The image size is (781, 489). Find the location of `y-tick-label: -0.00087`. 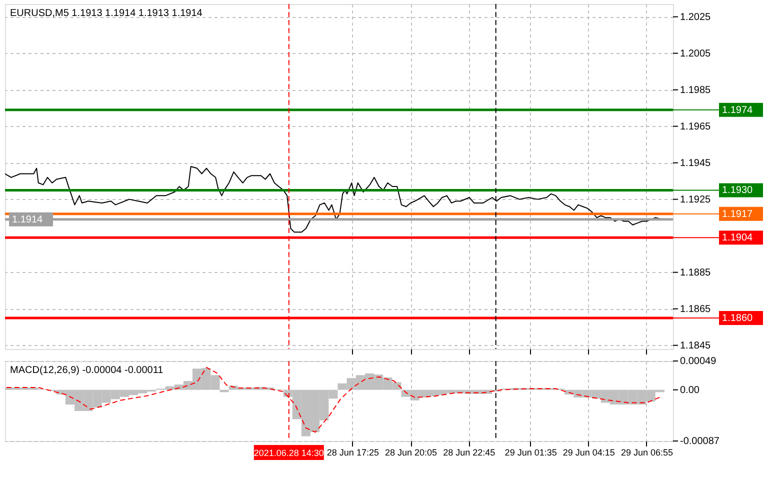

y-tick-label: -0.00087 is located at coordinates (700, 441).